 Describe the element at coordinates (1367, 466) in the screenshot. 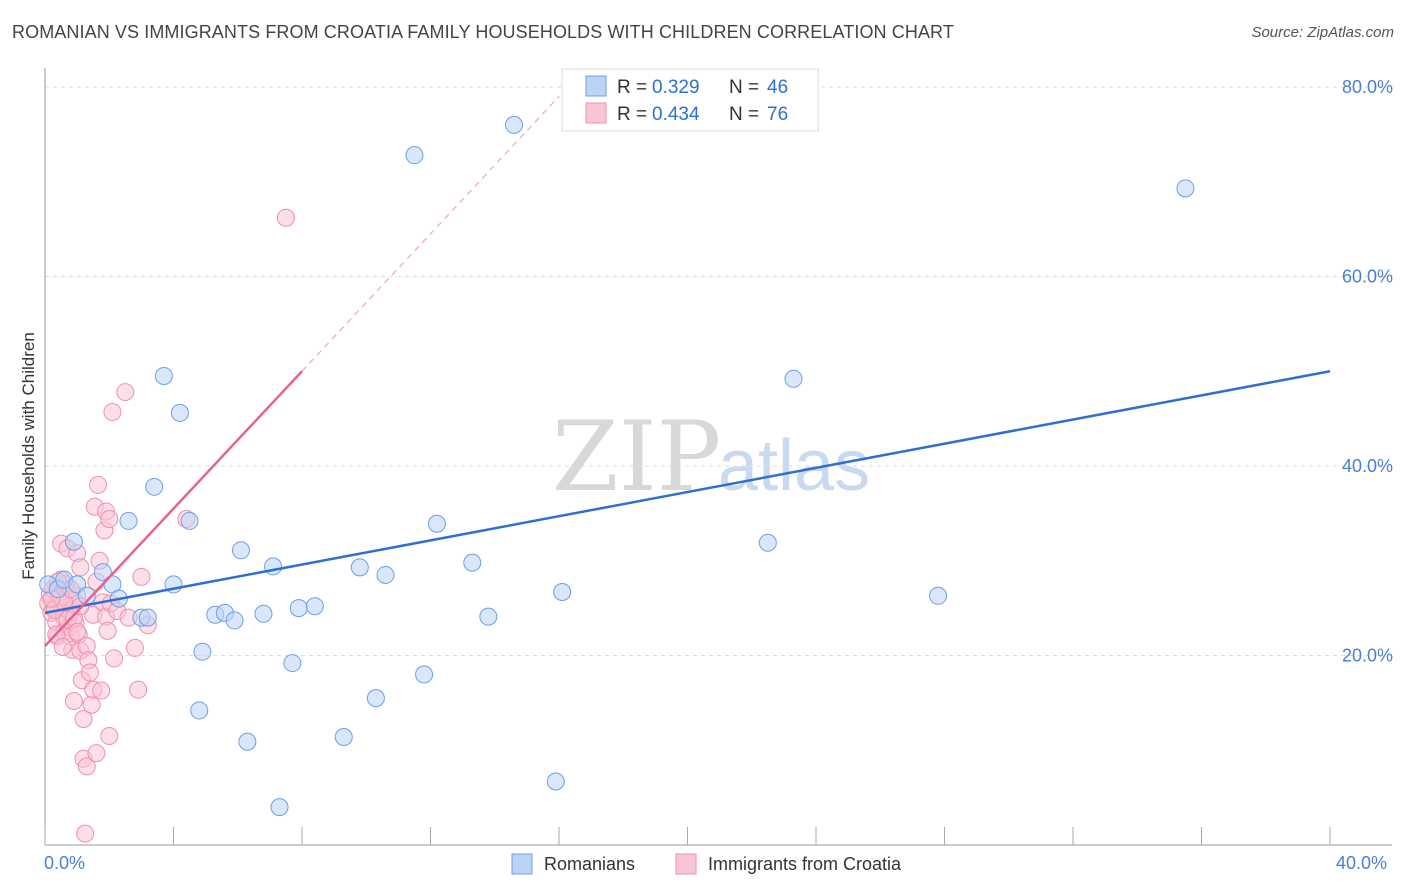

I see `y-tick-label-40: 40.0%` at that location.